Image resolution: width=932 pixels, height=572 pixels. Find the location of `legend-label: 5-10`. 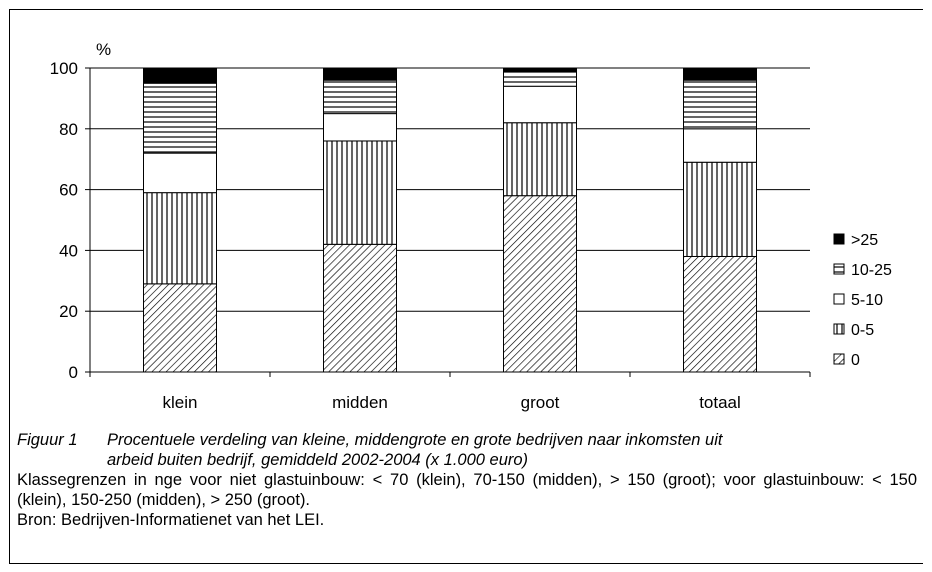

legend-label: 5-10 is located at coordinates (867, 300).